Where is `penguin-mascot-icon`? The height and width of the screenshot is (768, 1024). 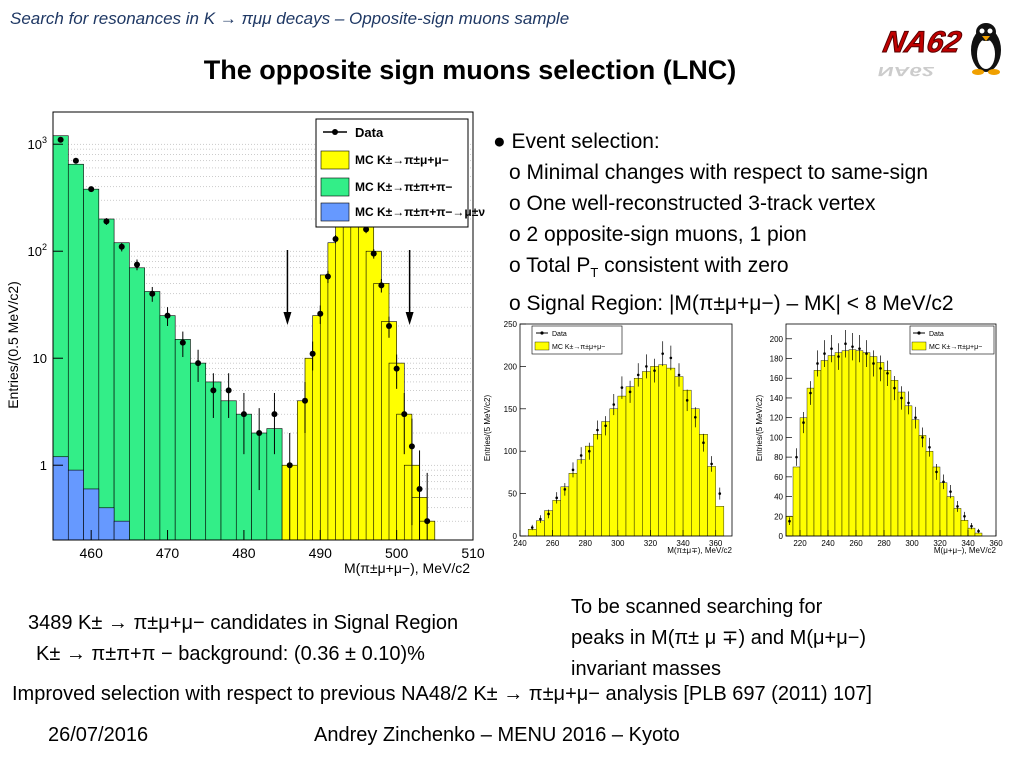
penguin-mascot-icon is located at coordinates (986, 49).